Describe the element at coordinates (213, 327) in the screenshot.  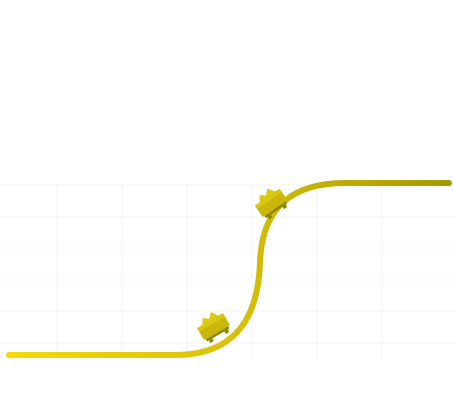
I see `lower-cart-icon` at that location.